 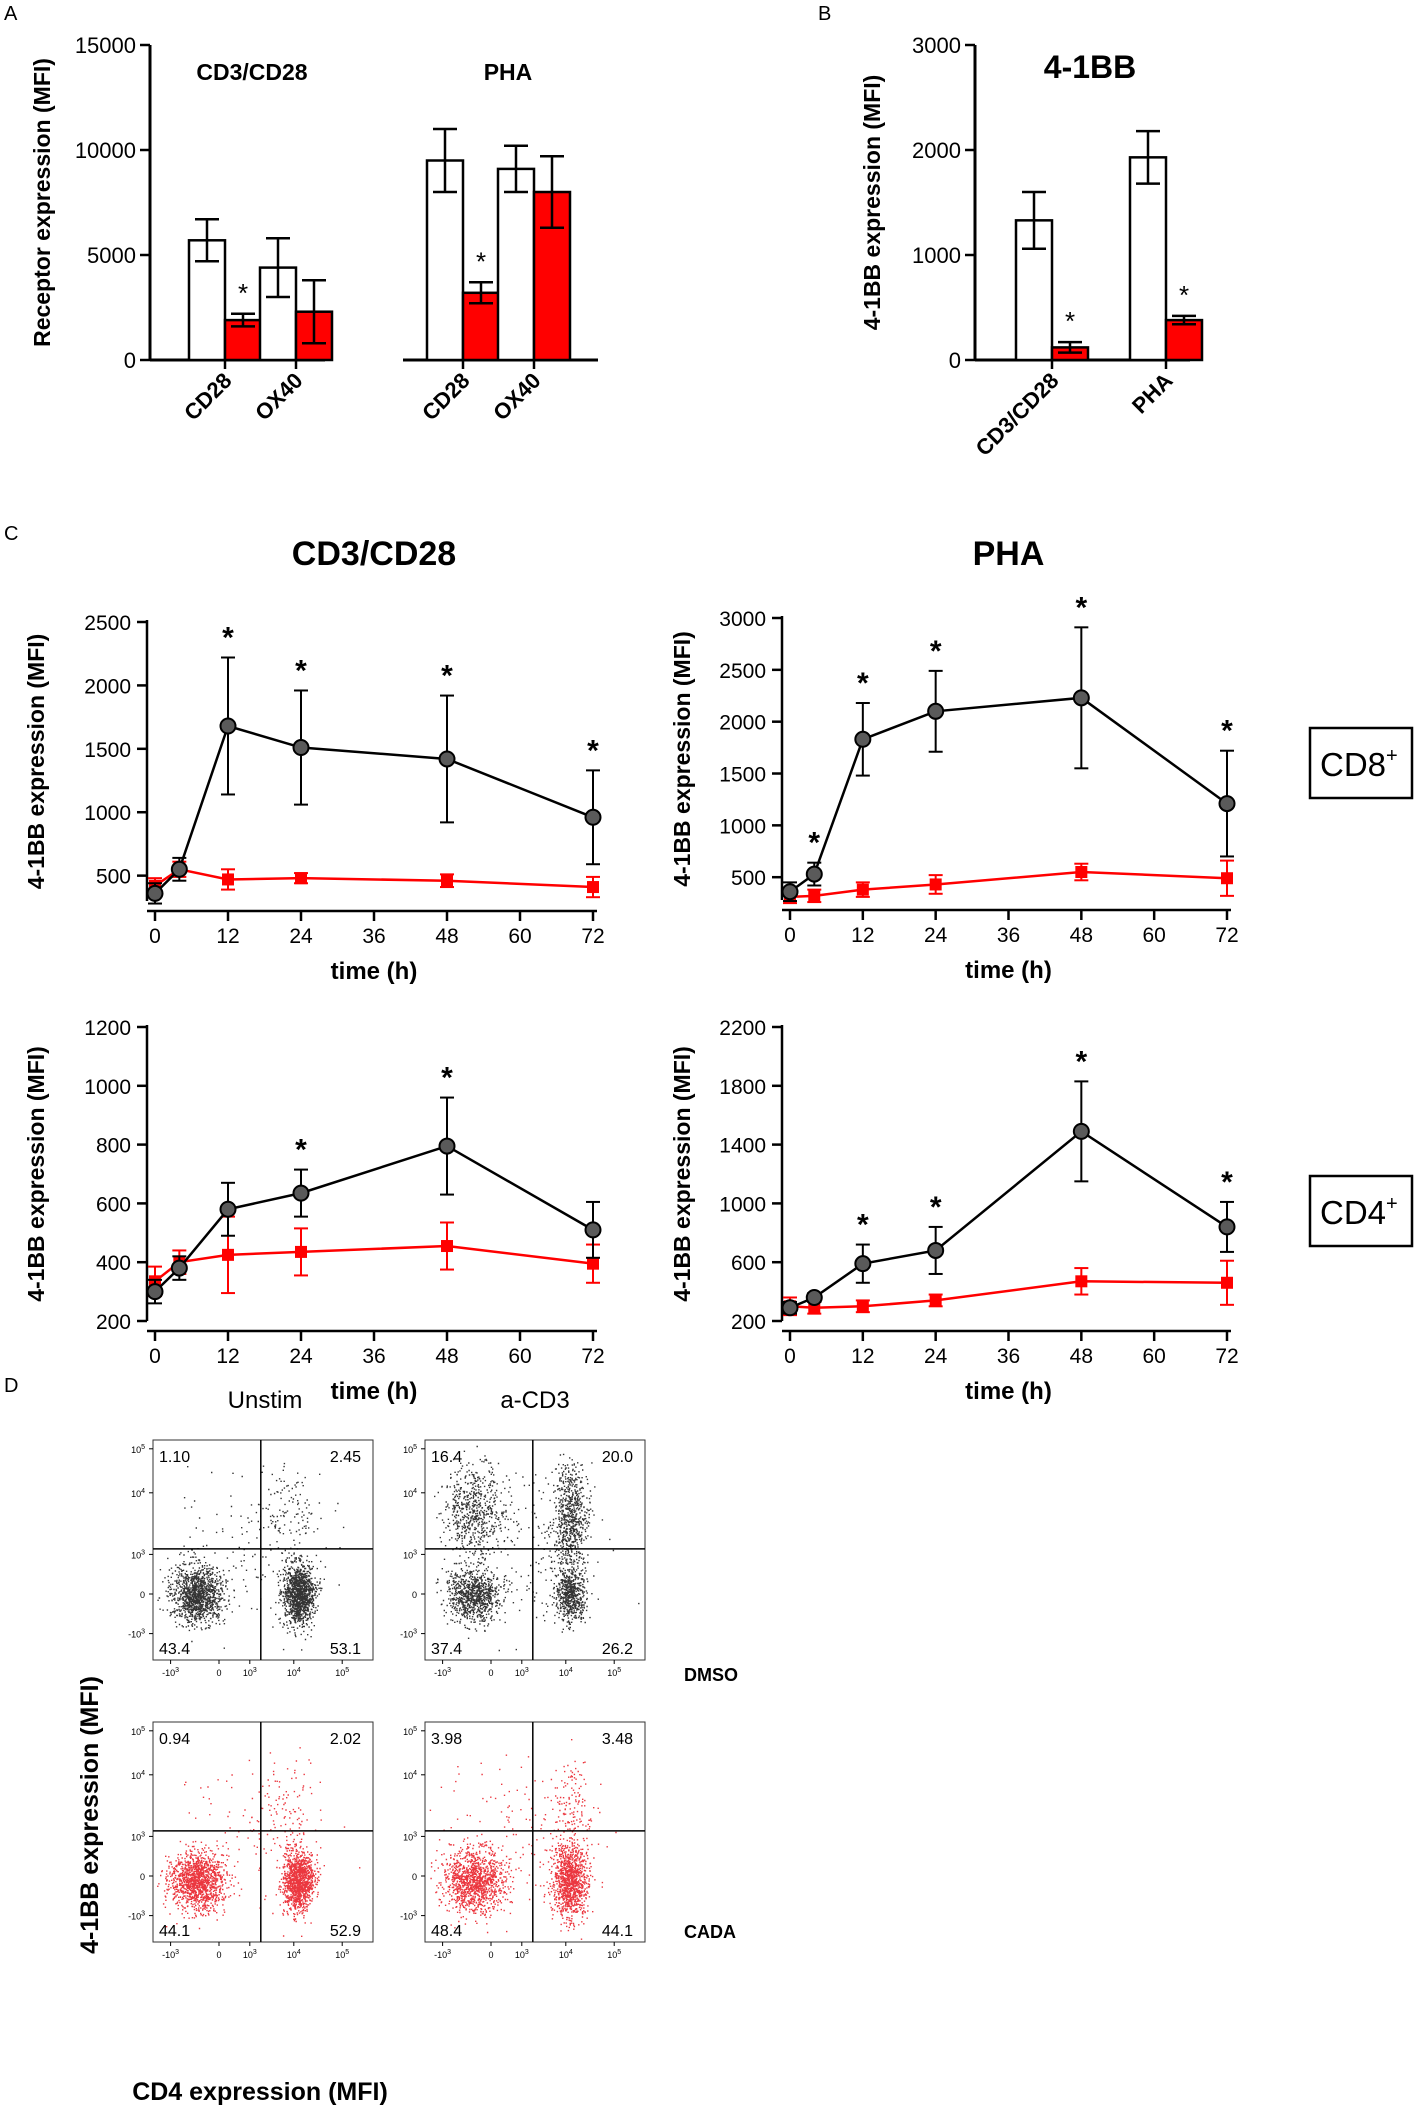 What do you see at coordinates (113, 877) in the screenshot?
I see `y-tick-label: 500` at bounding box center [113, 877].